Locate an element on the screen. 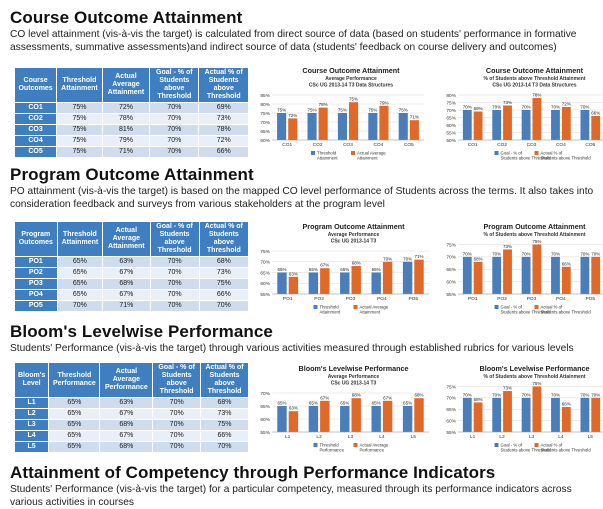  table-cell: CO3 is located at coordinates (35, 130).